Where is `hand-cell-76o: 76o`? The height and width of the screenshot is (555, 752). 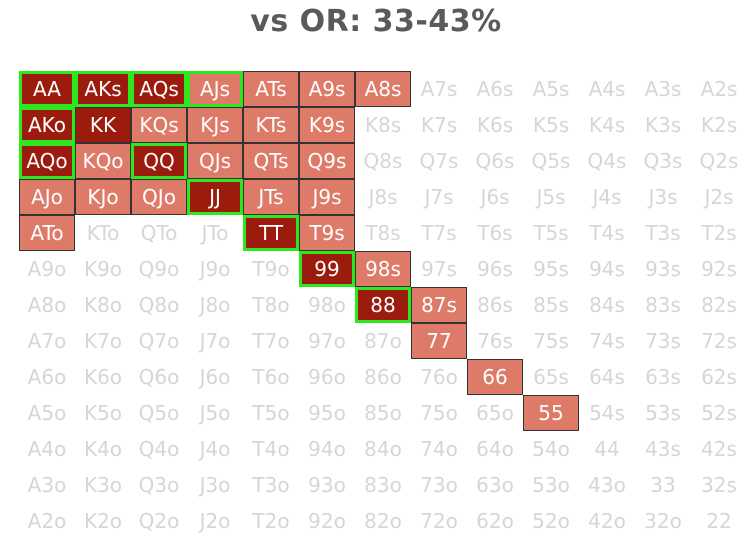
hand-cell-76o: 76o is located at coordinates (439, 377).